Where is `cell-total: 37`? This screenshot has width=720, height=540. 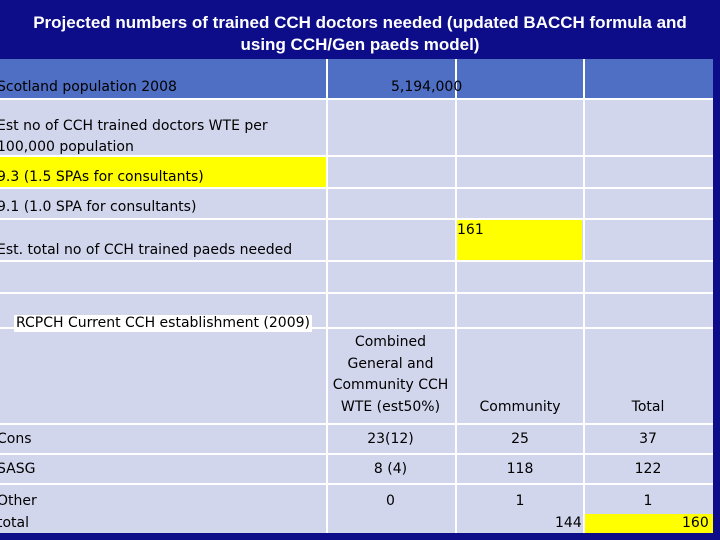 cell-total: 37 is located at coordinates (648, 439).